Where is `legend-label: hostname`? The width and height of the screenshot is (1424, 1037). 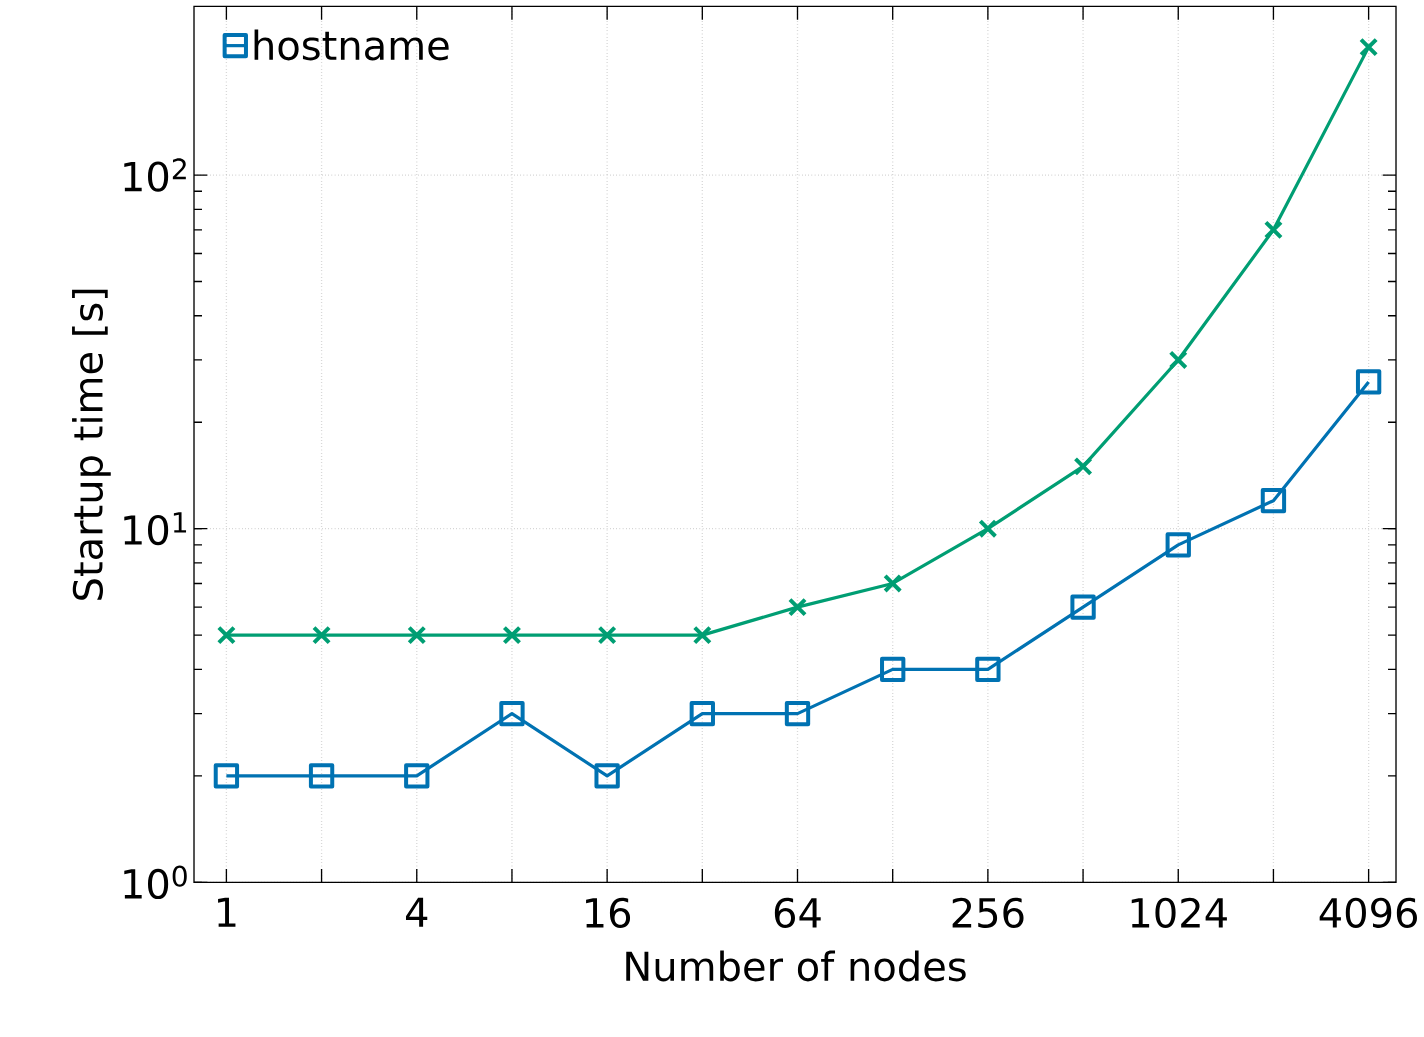 legend-label: hostname is located at coordinates (351, 45).